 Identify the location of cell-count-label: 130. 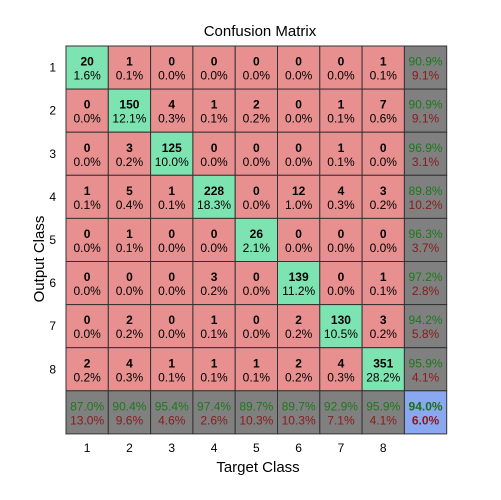
(341, 320).